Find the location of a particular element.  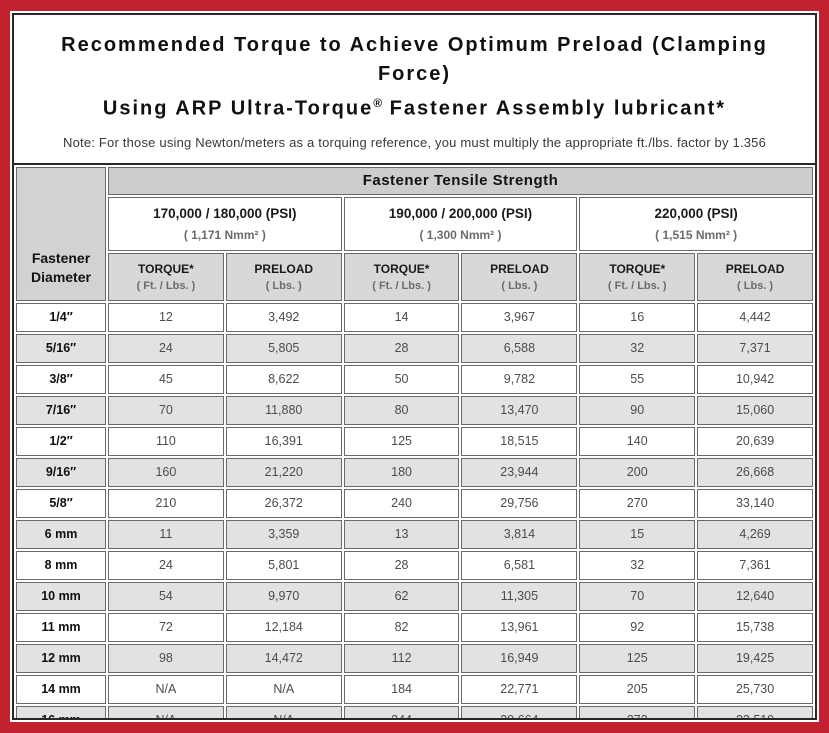

fastener-diameter-cell: 14 mm is located at coordinates (61, 689).